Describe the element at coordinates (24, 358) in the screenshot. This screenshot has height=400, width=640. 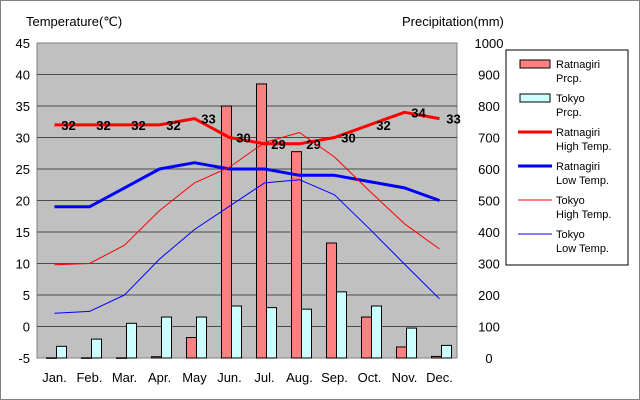
I see `left-tick-label: -5` at that location.